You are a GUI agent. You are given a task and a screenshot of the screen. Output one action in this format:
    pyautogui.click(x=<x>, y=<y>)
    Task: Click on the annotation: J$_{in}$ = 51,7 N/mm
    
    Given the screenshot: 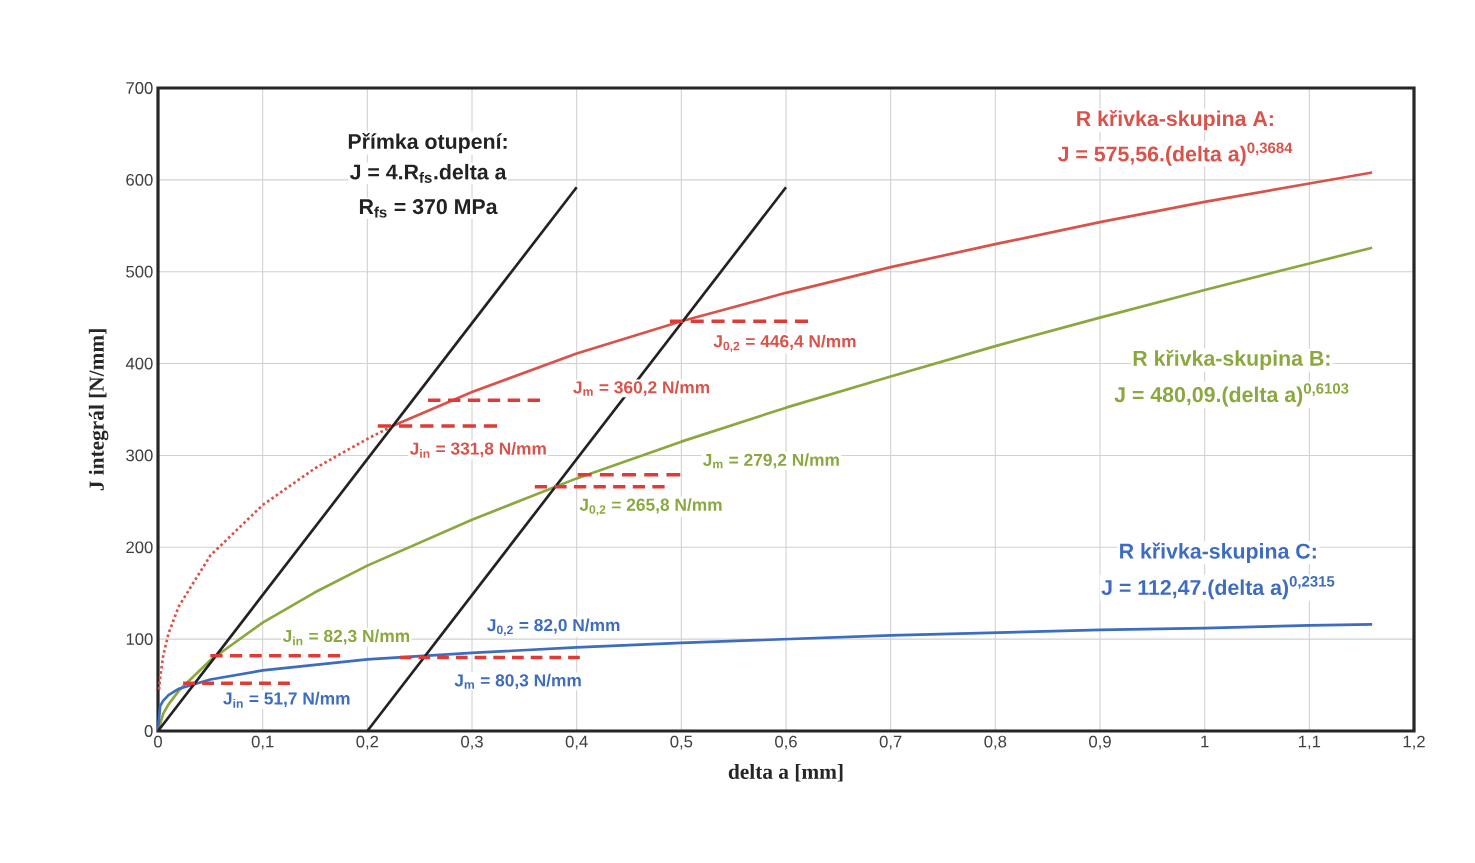 What is the action you would take?
    pyautogui.click(x=286, y=699)
    